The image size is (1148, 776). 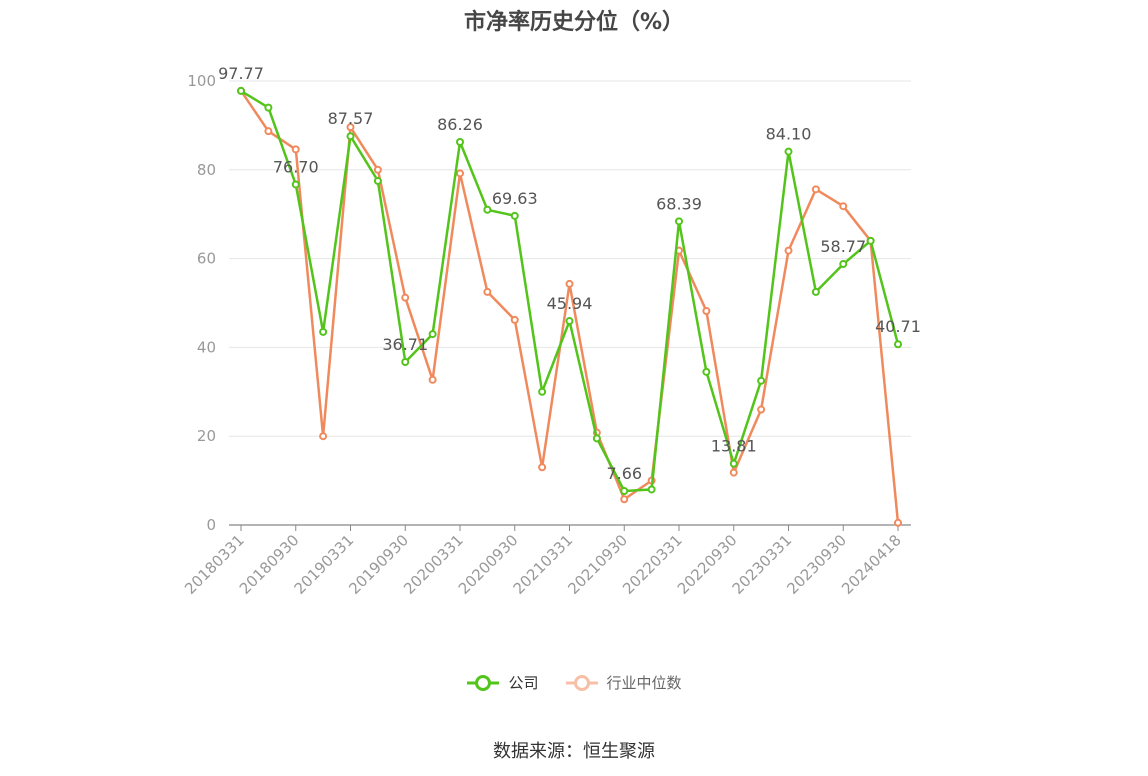 I want to click on legend: 公司 行业中位数, so click(x=574, y=682).